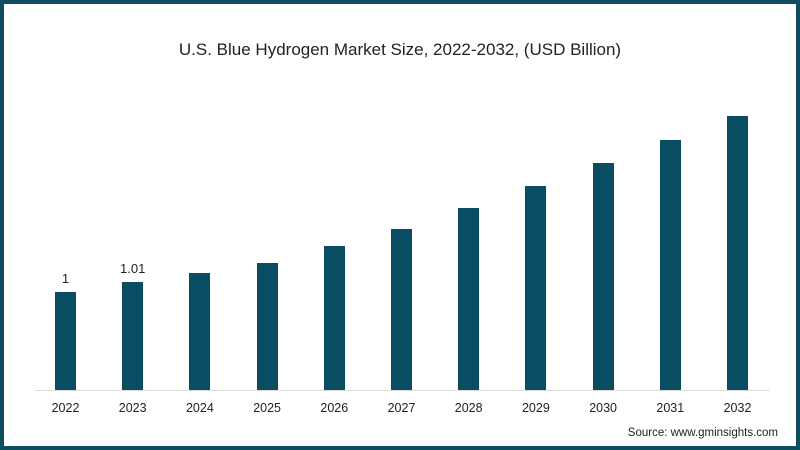  What do you see at coordinates (267, 408) in the screenshot?
I see `x-tick-label: 2025` at bounding box center [267, 408].